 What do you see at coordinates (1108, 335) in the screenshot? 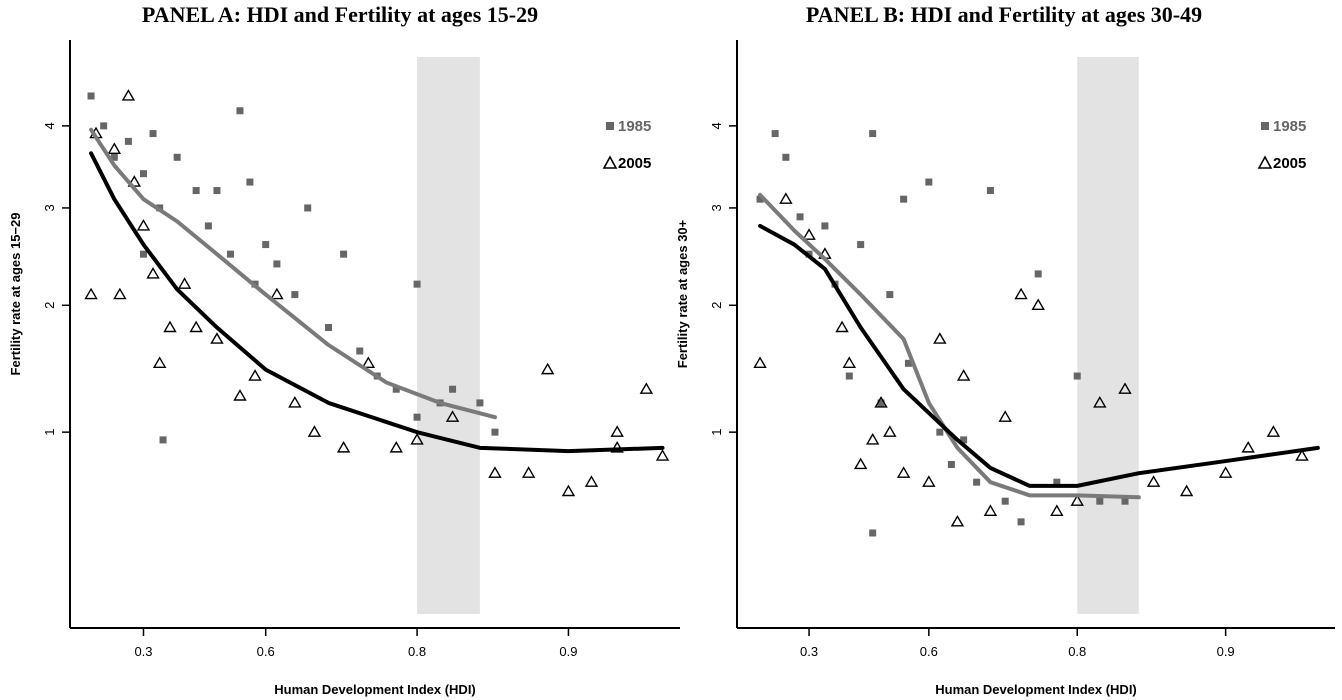
I see `shaded-band` at bounding box center [1108, 335].